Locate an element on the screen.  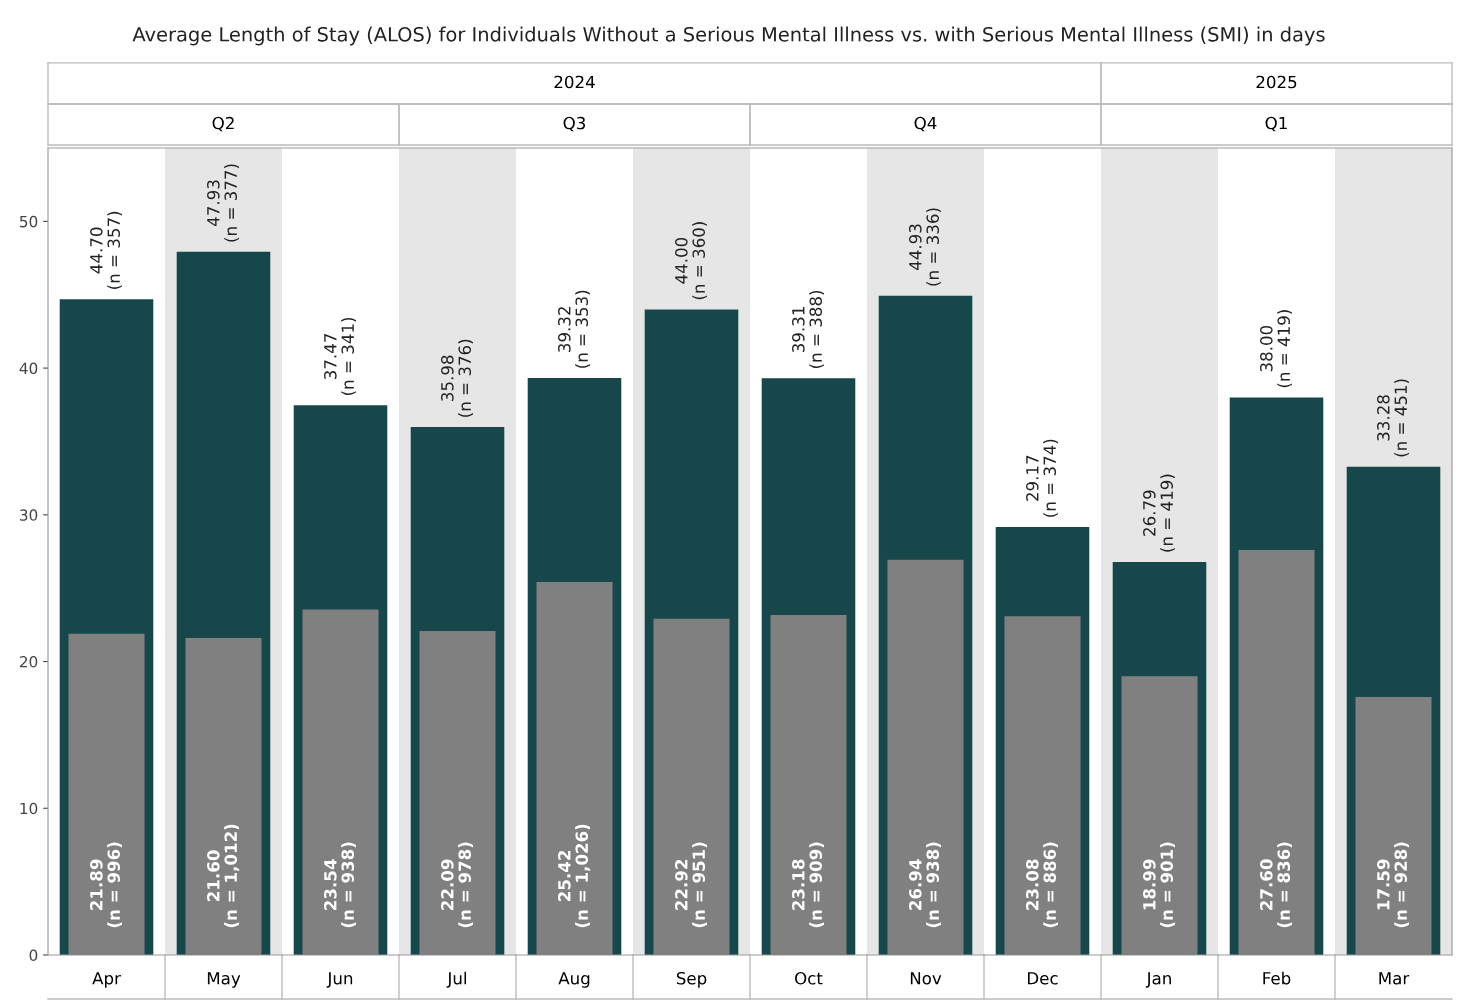
y-tick-label: 50 is located at coordinates (29, 221).